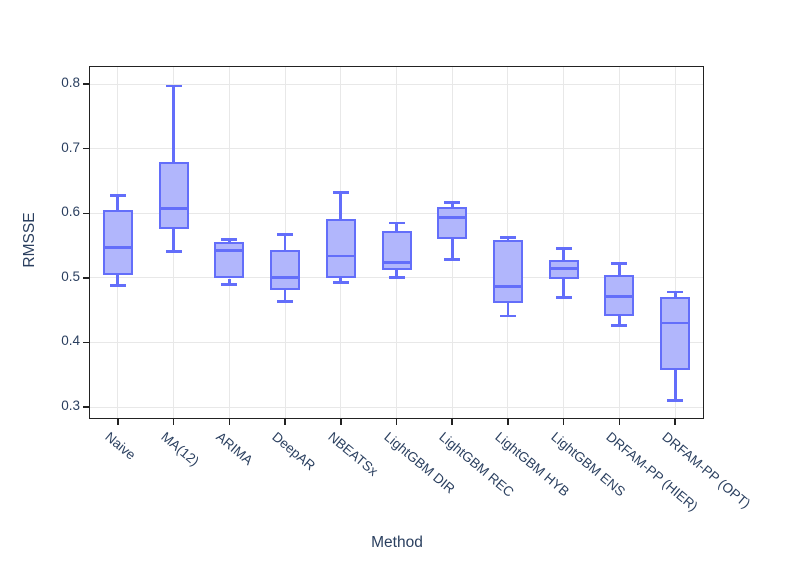 This screenshot has width=793, height=567. What do you see at coordinates (652, 472) in the screenshot?
I see `x-tick-label-drfam-pp-hier: DRFAM-PP (HIER)` at bounding box center [652, 472].